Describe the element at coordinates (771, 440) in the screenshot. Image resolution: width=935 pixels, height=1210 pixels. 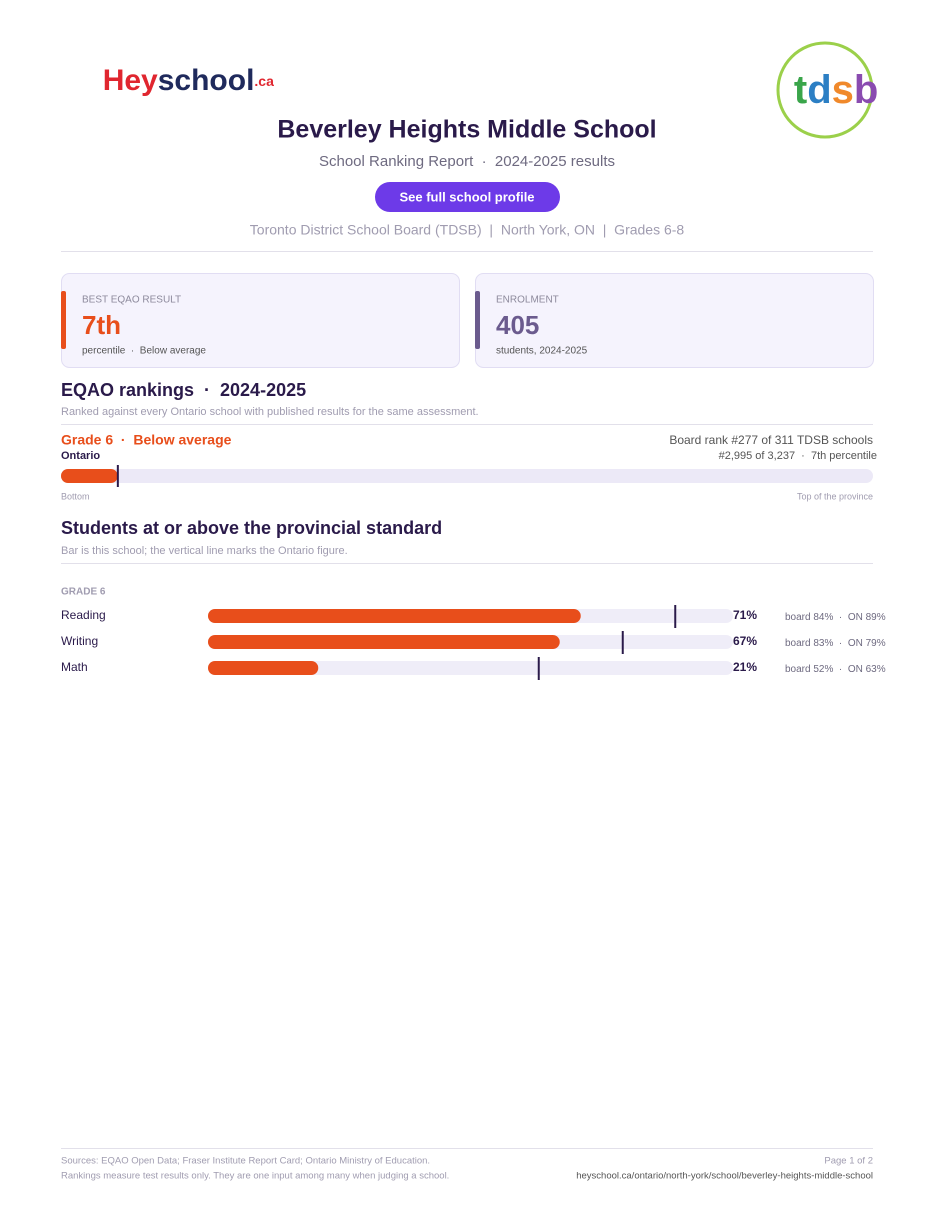
I see `board-rank: Board rank #277 of 311 TDSB schools` at that location.